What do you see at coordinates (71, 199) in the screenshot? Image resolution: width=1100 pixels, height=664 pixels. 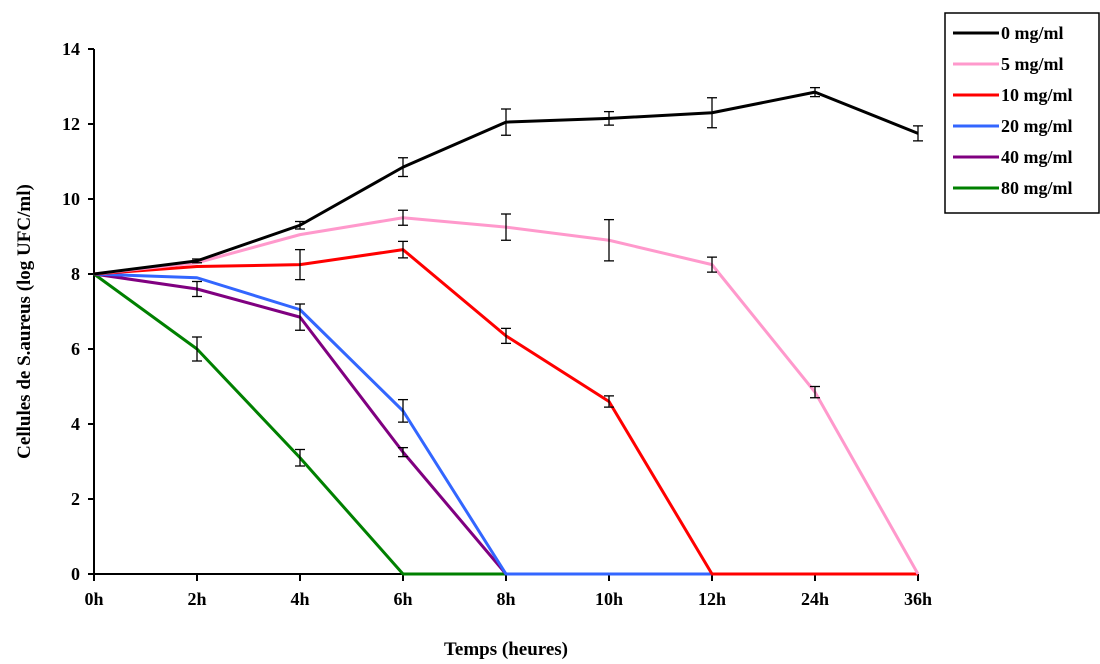 I see `y-tick-label: 10` at bounding box center [71, 199].